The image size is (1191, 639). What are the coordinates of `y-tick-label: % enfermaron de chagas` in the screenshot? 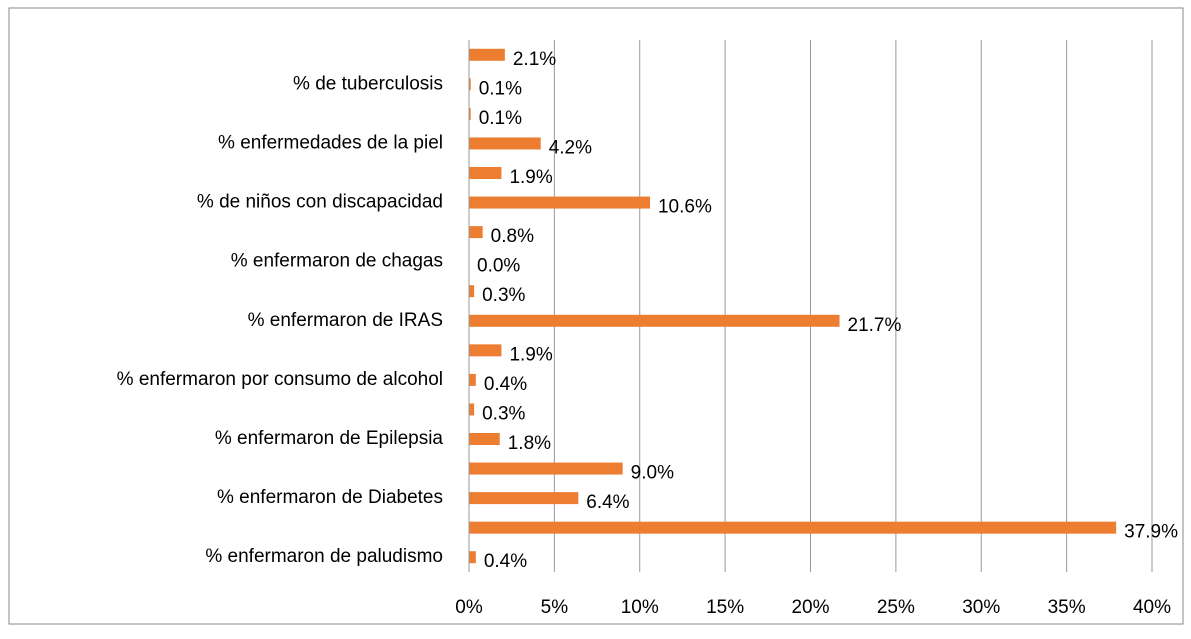 It's located at (337, 261).